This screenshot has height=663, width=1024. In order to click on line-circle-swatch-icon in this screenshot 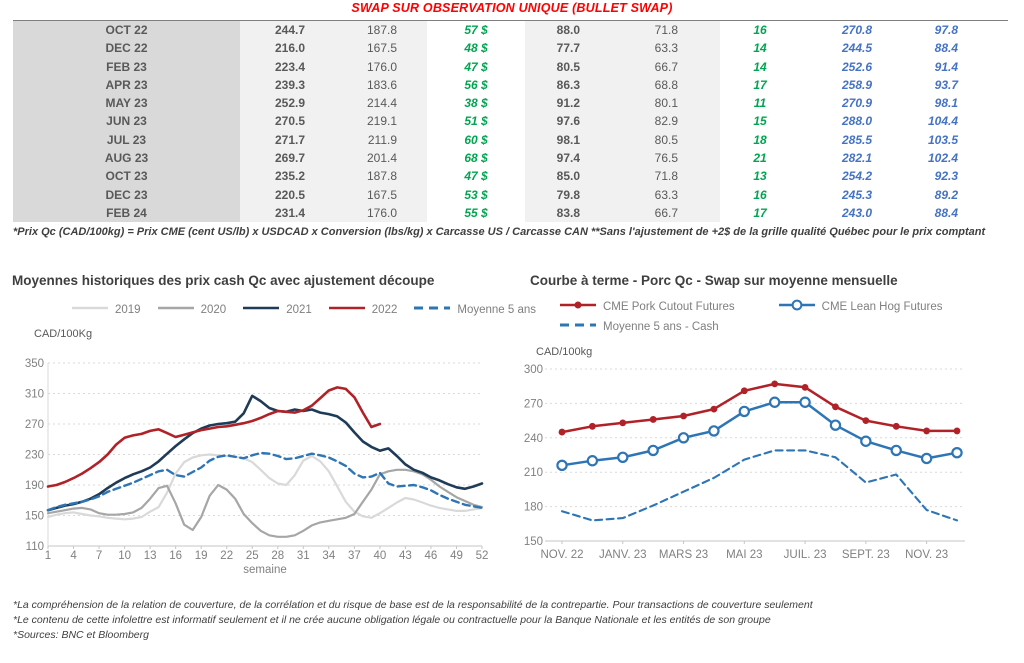, I will do `click(797, 307)`.